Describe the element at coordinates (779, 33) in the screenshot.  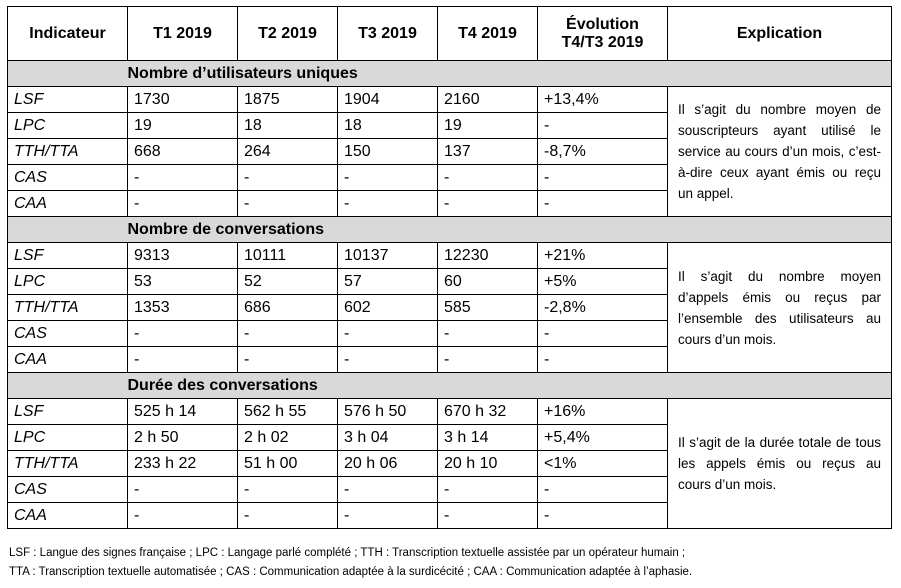
I see `header-cell: Explication` at that location.